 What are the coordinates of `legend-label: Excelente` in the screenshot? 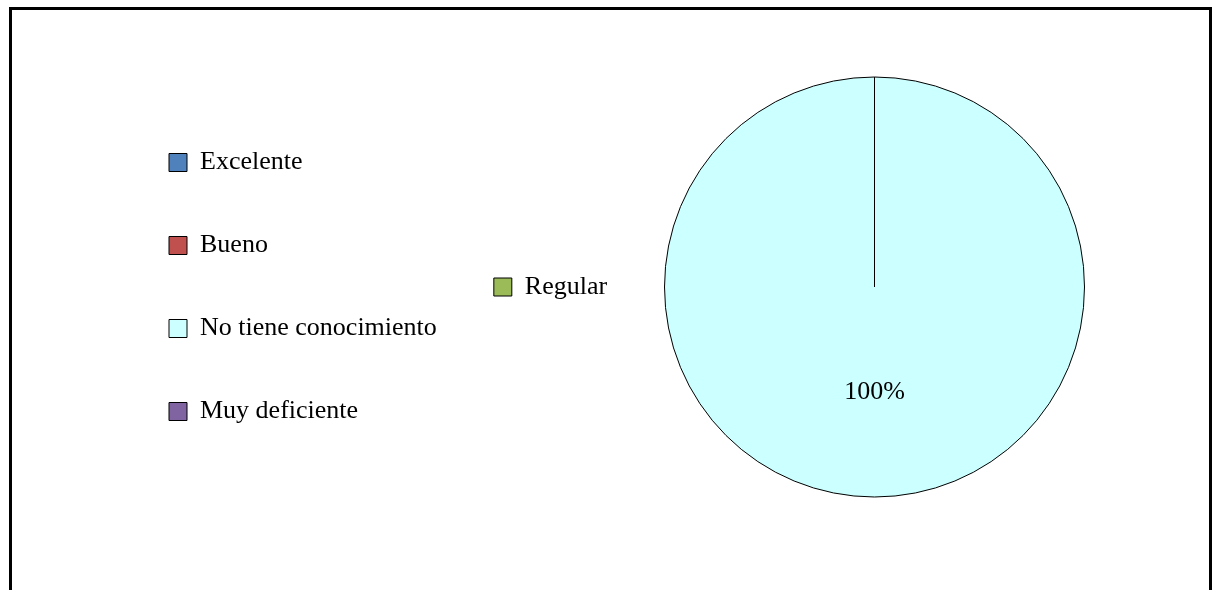 It's located at (251, 161).